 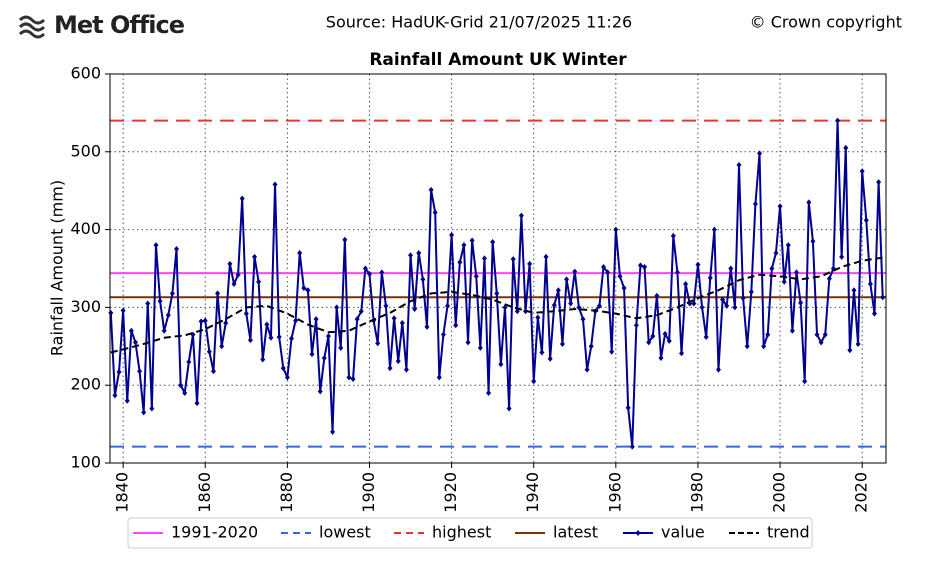 What do you see at coordinates (286, 492) in the screenshot?
I see `x-tick-label: 1880` at bounding box center [286, 492].